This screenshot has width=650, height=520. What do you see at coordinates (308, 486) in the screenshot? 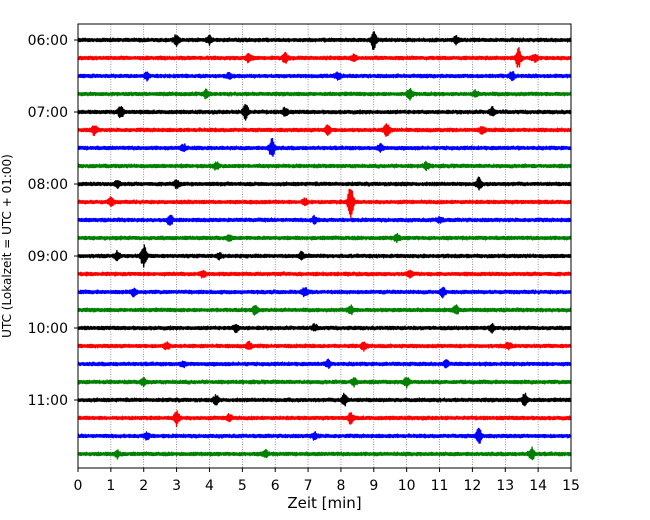
I see `x-tick-label: 7` at bounding box center [308, 486].